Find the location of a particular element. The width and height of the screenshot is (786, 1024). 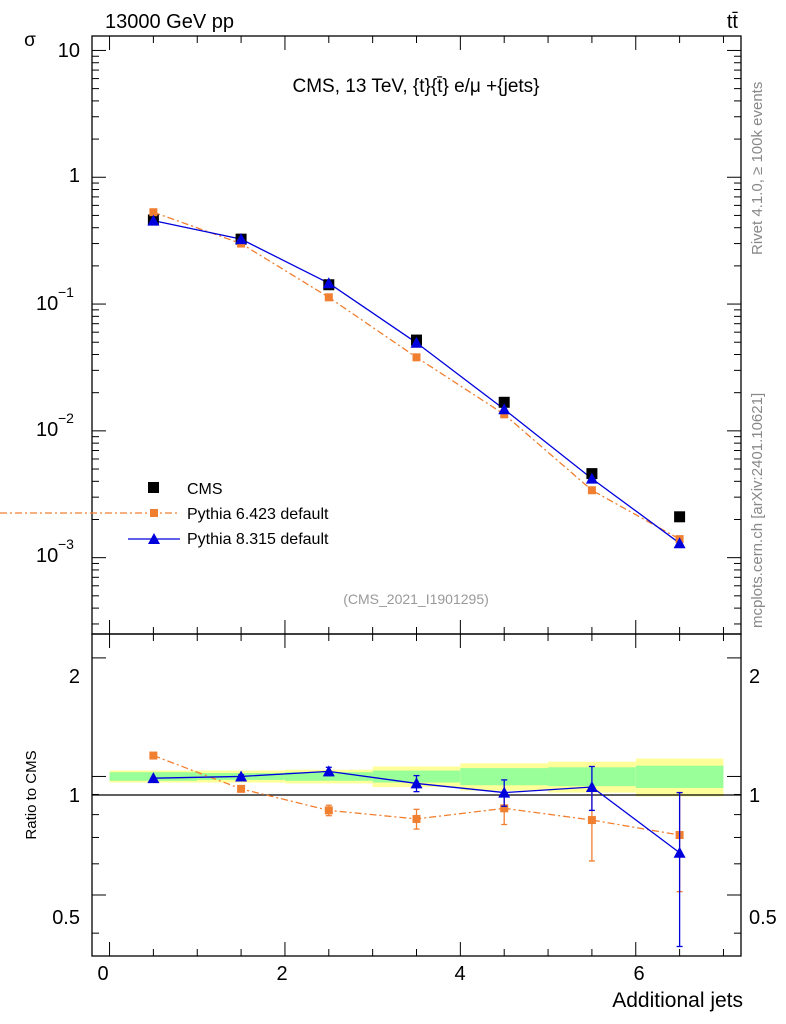

y-tick-label-1-text: 1 is located at coordinates (74, 176).